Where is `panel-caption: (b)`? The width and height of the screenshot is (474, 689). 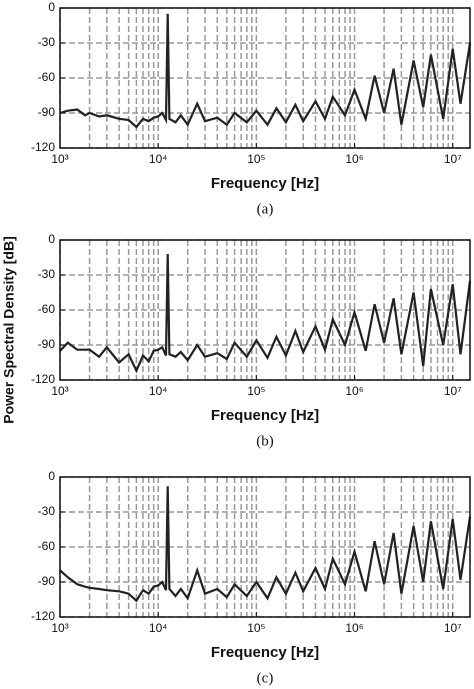 panel-caption: (b) is located at coordinates (265, 441).